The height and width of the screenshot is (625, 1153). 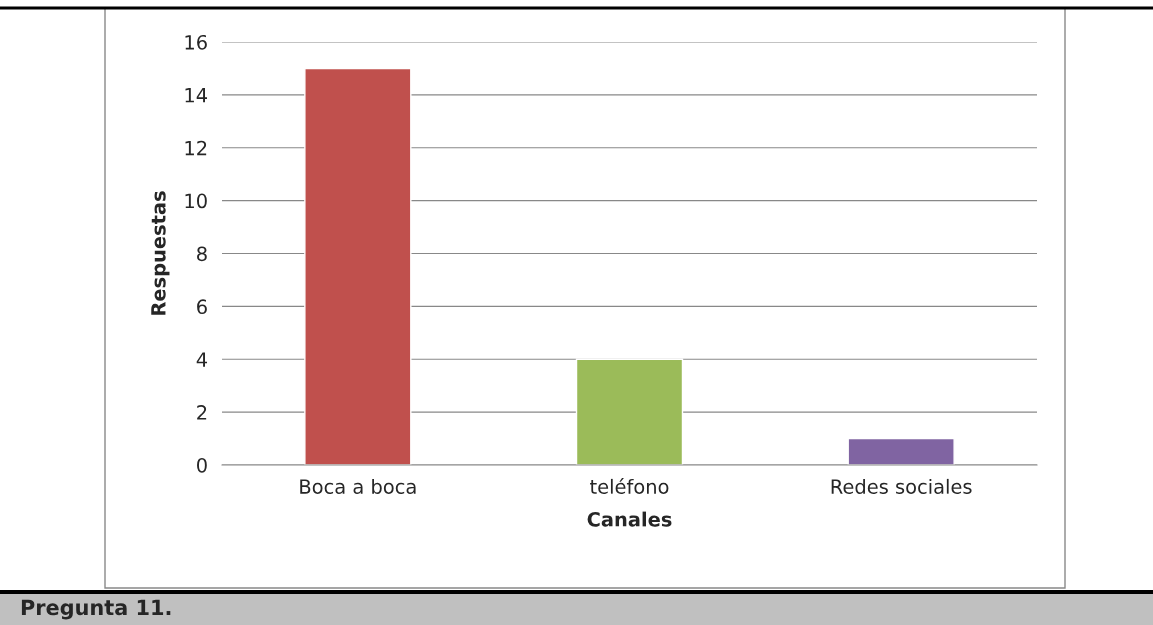 I want to click on x-tick-label: Boca a boca, so click(x=358, y=486).